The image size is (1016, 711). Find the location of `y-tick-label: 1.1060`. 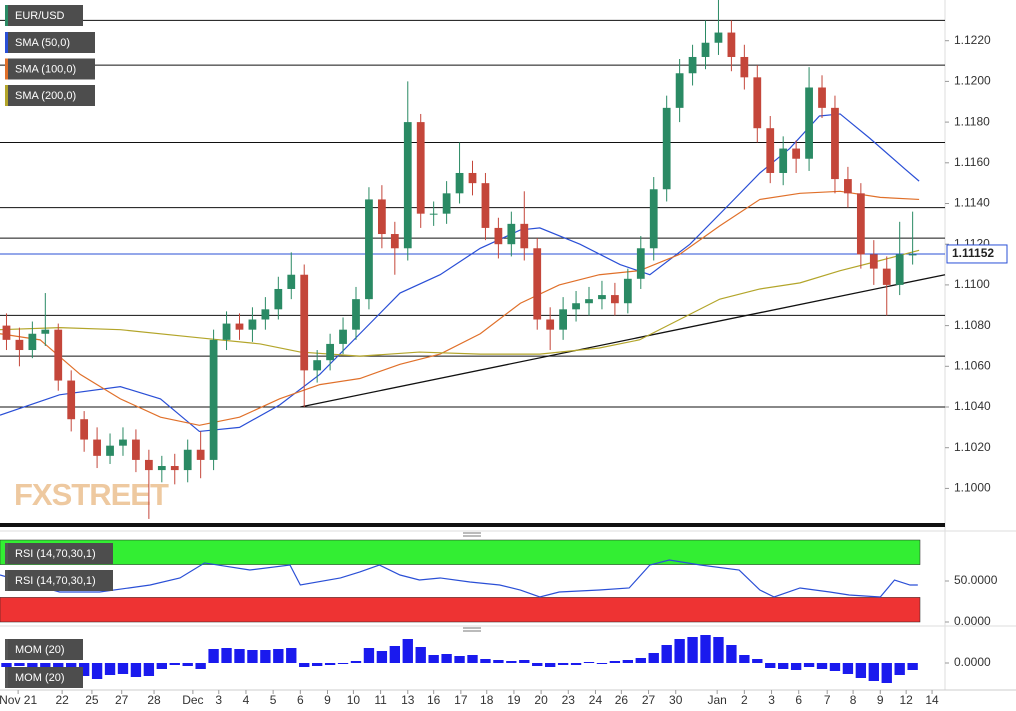

y-tick-label: 1.1060 is located at coordinates (972, 365).